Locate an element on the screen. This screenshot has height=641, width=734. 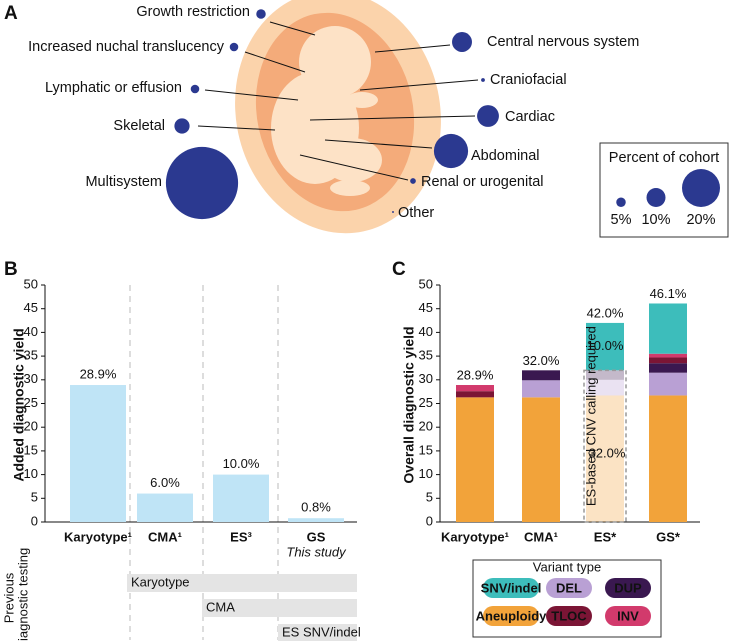
previous-testing-title: Previous is located at coordinates (8, 597).